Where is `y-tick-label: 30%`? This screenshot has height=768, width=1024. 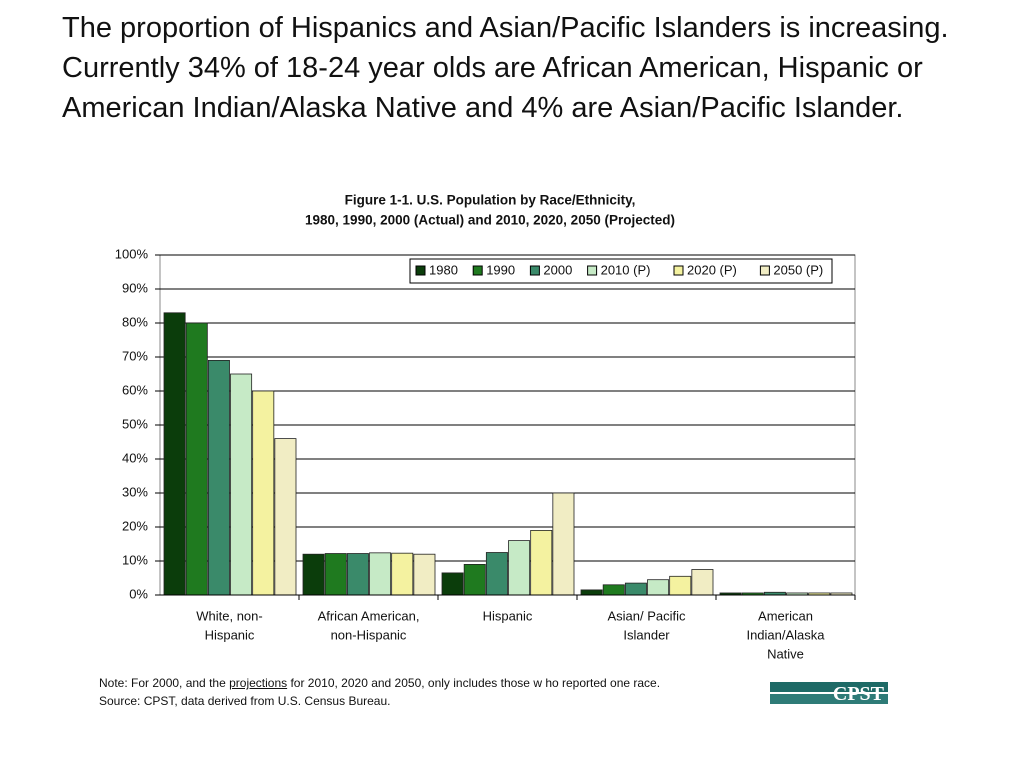 y-tick-label: 30% is located at coordinates (135, 491).